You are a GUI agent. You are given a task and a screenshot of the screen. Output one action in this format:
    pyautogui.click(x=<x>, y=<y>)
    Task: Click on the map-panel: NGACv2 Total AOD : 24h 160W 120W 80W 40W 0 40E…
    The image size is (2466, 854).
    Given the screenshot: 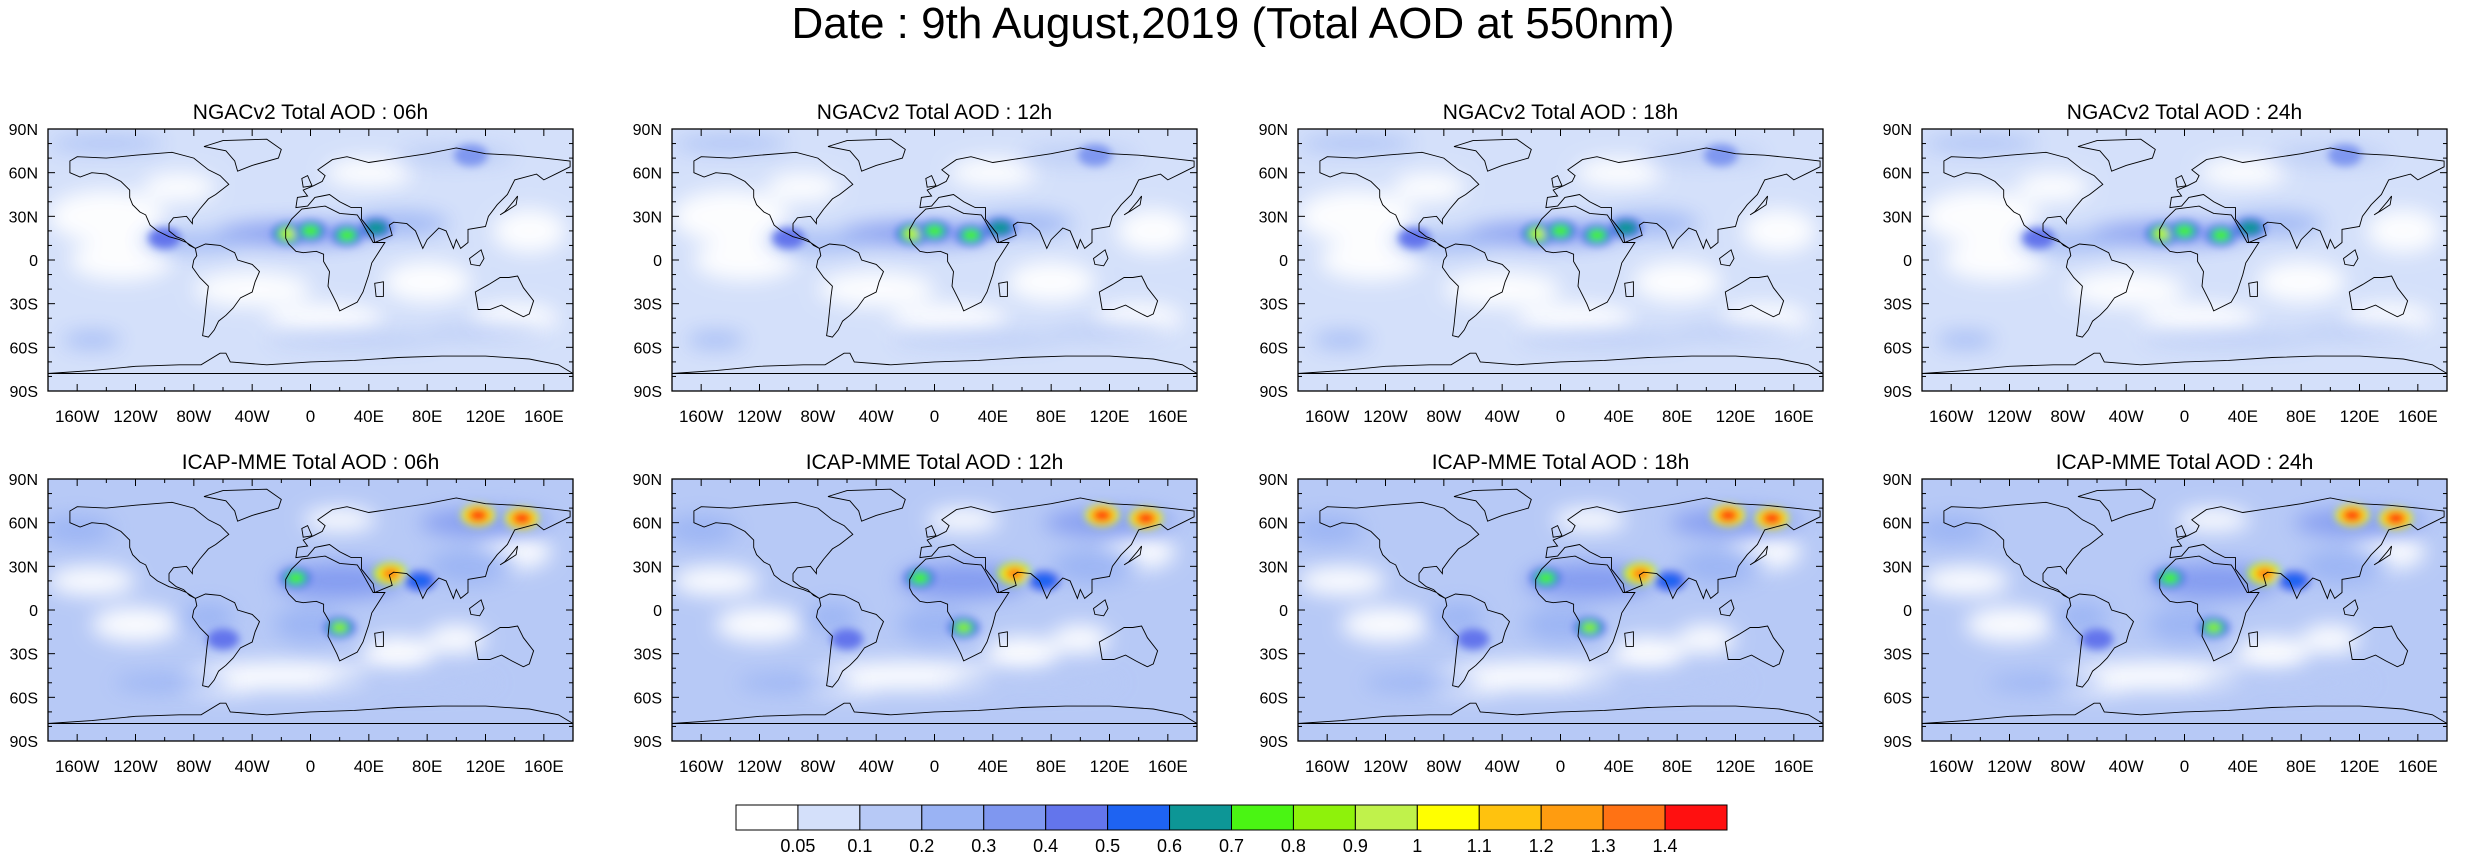 What is the action you would take?
    pyautogui.click(x=2165, y=263)
    